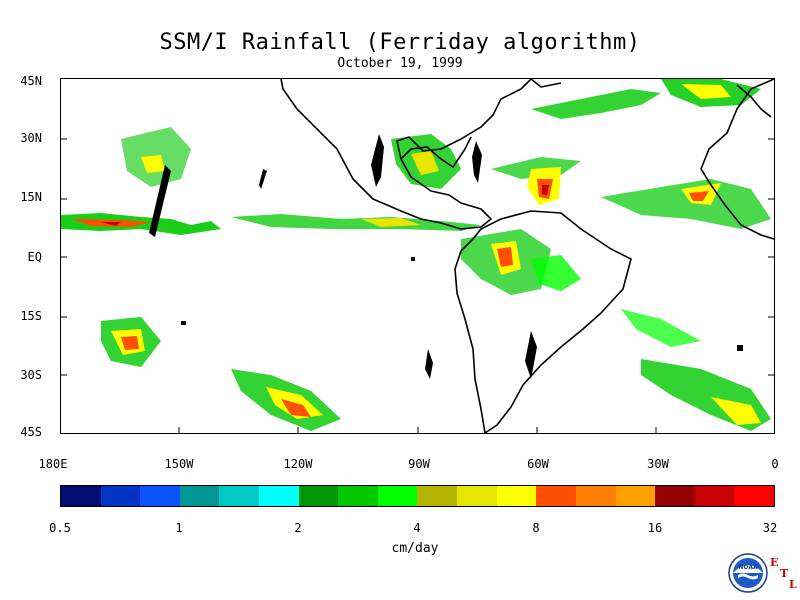 The width and height of the screenshot is (800, 600). I want to click on etl-letter-t: T, so click(784, 573).